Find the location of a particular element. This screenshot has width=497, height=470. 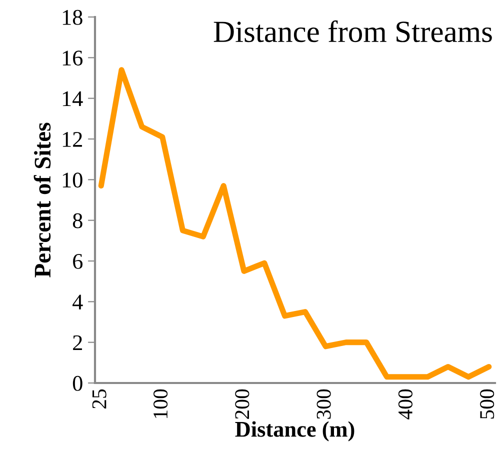

x-axis-title: Distance (m) is located at coordinates (294, 431).